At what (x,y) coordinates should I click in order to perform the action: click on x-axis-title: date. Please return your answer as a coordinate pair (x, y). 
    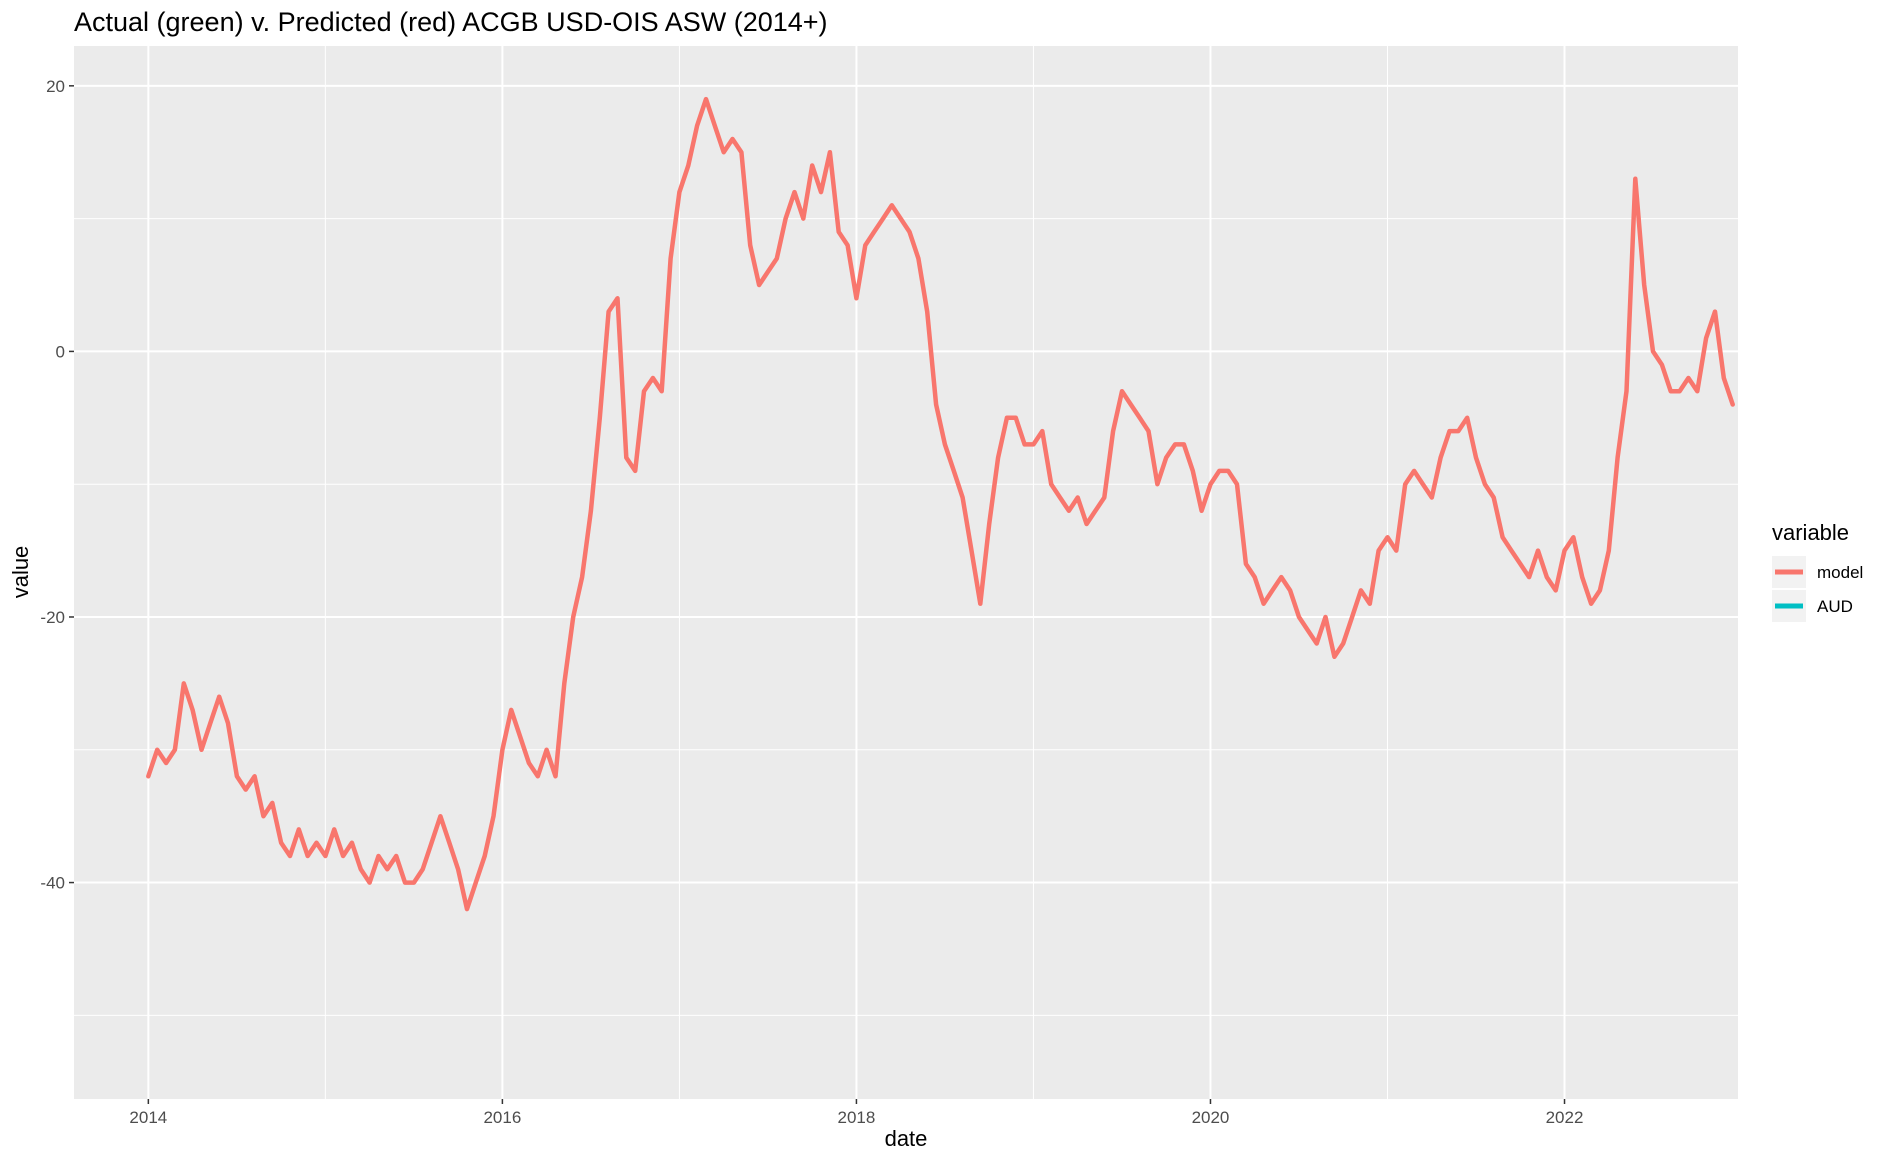
    Looking at the image, I should click on (906, 1138).